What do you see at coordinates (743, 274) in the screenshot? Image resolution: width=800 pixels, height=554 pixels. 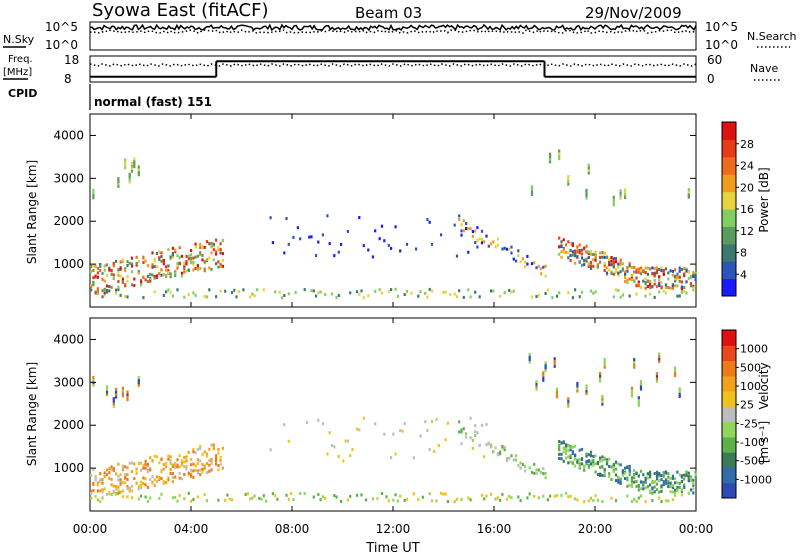 I see `power-colorbar-tick-label: 4` at bounding box center [743, 274].